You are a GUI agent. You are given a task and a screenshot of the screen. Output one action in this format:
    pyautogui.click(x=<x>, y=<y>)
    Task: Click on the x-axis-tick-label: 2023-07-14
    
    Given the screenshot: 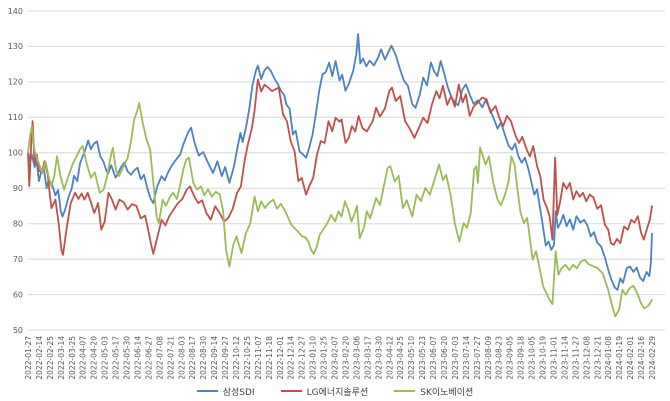 What is the action you would take?
    pyautogui.click(x=466, y=358)
    